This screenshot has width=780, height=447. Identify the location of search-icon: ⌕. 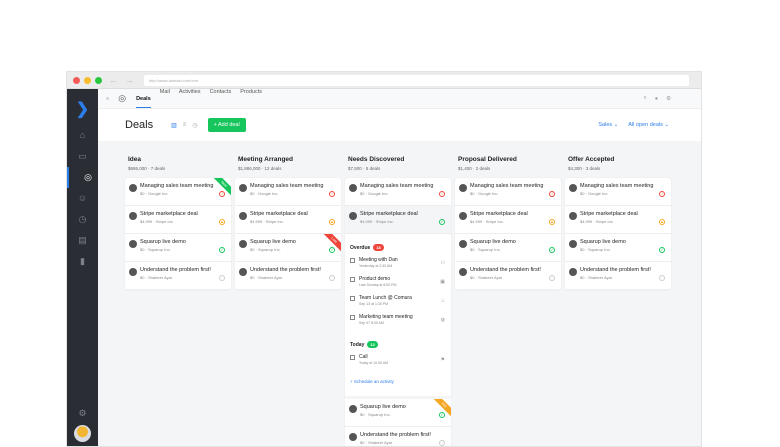
(645, 98).